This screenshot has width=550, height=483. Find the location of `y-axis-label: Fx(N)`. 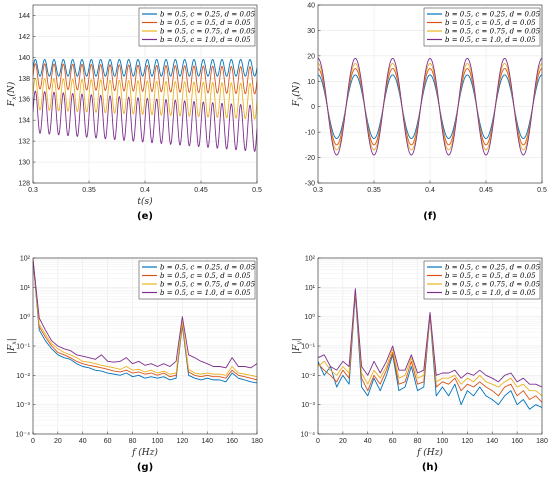

y-axis-label: Fx(N) is located at coordinates (12, 94).